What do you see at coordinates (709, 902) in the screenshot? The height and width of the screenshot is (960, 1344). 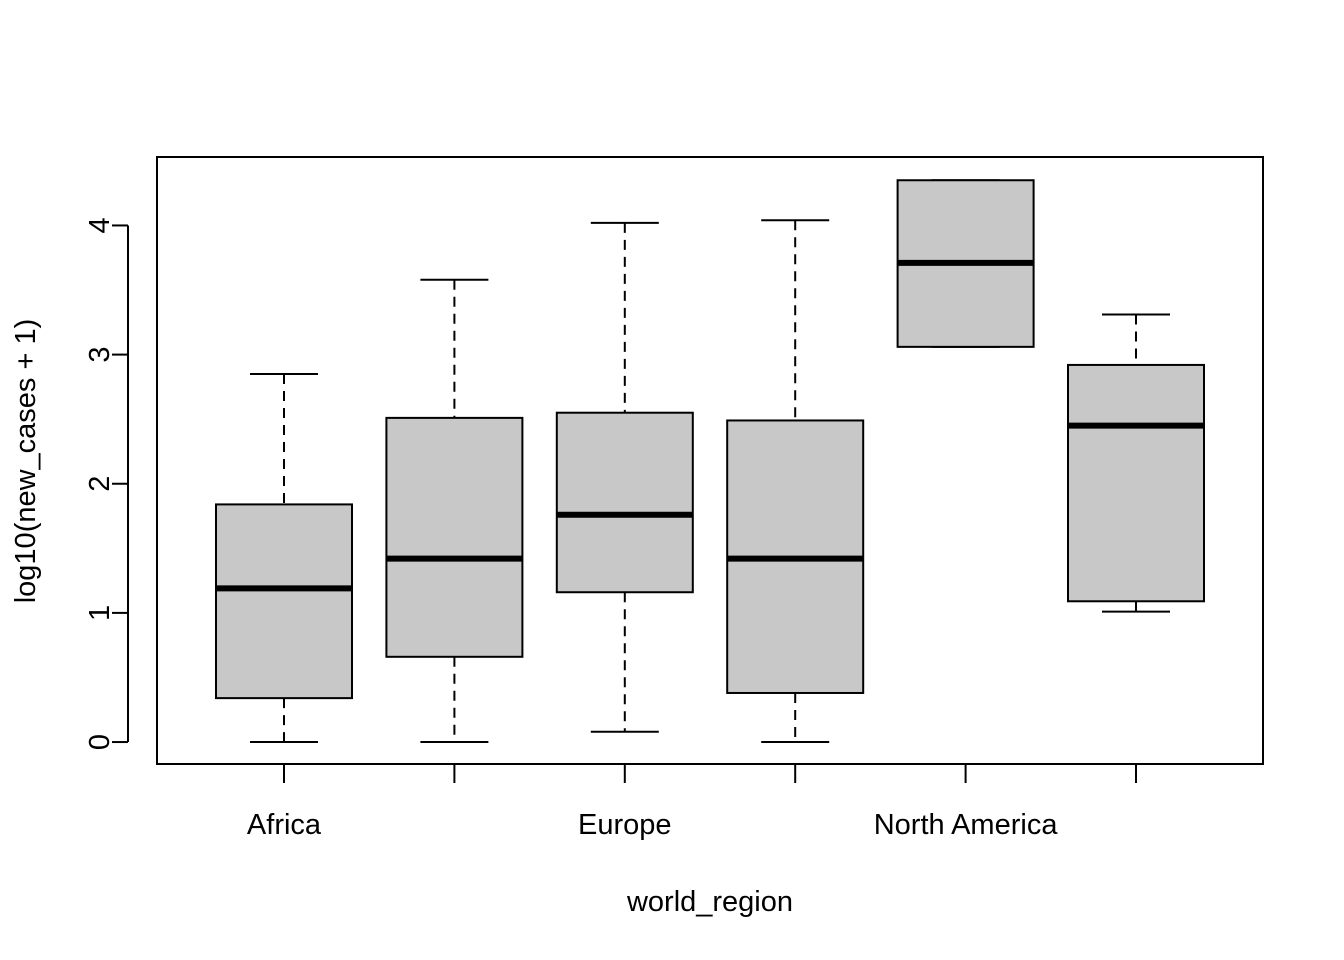 I see `x-axis-title: world_region` at bounding box center [709, 902].